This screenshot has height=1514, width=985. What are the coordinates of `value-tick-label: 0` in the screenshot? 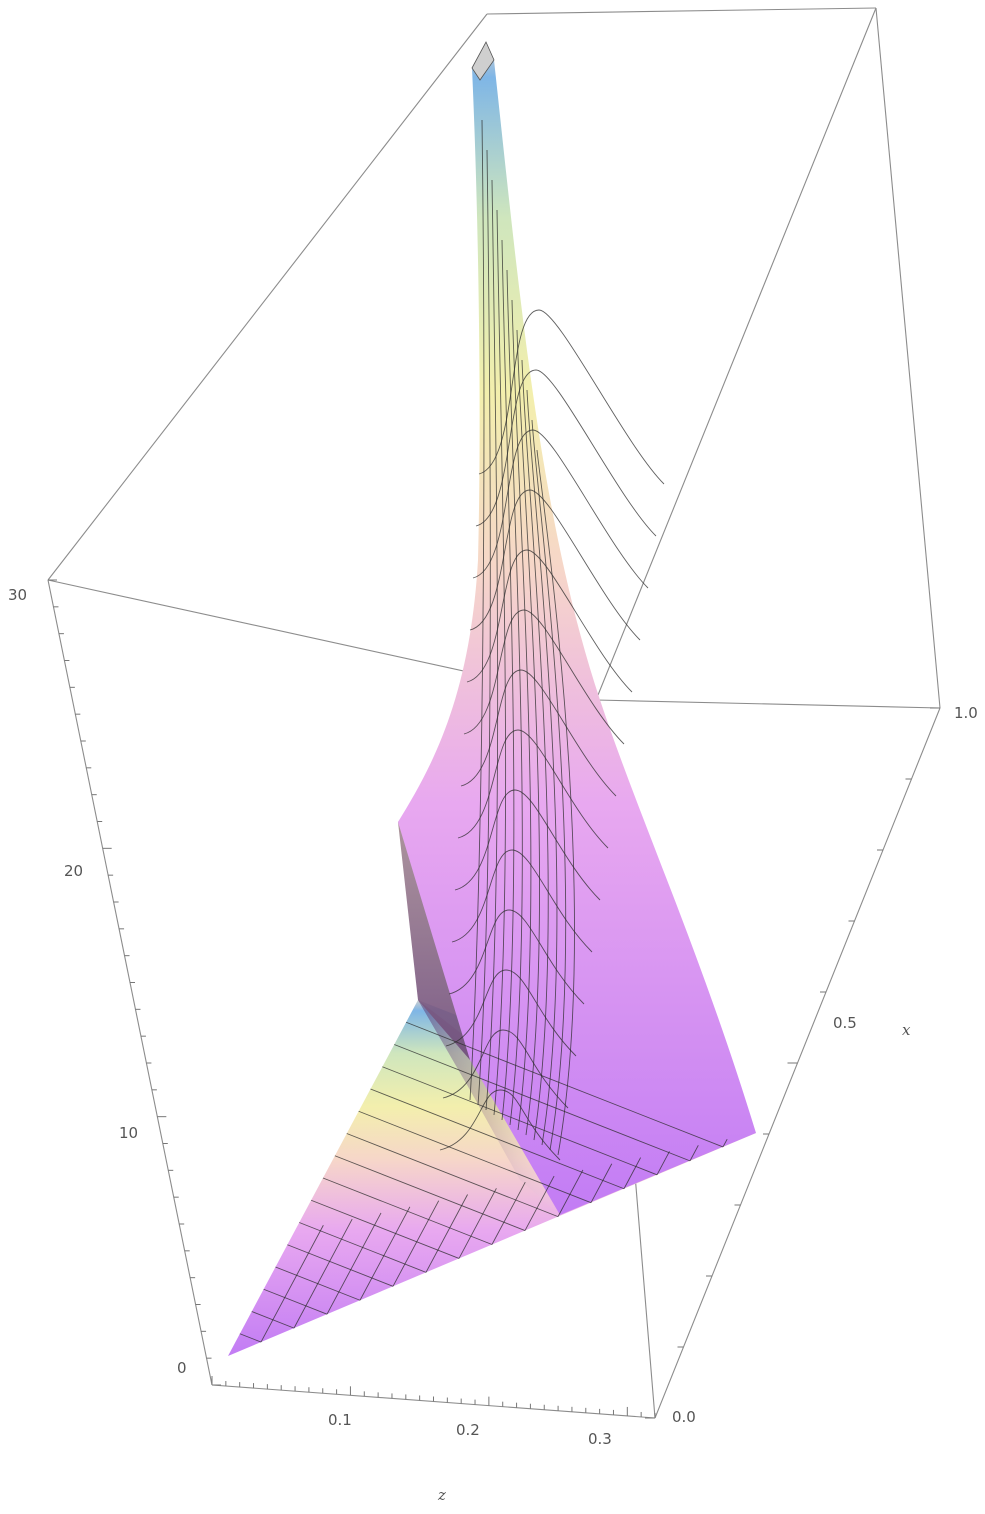 It's located at (182, 1368).